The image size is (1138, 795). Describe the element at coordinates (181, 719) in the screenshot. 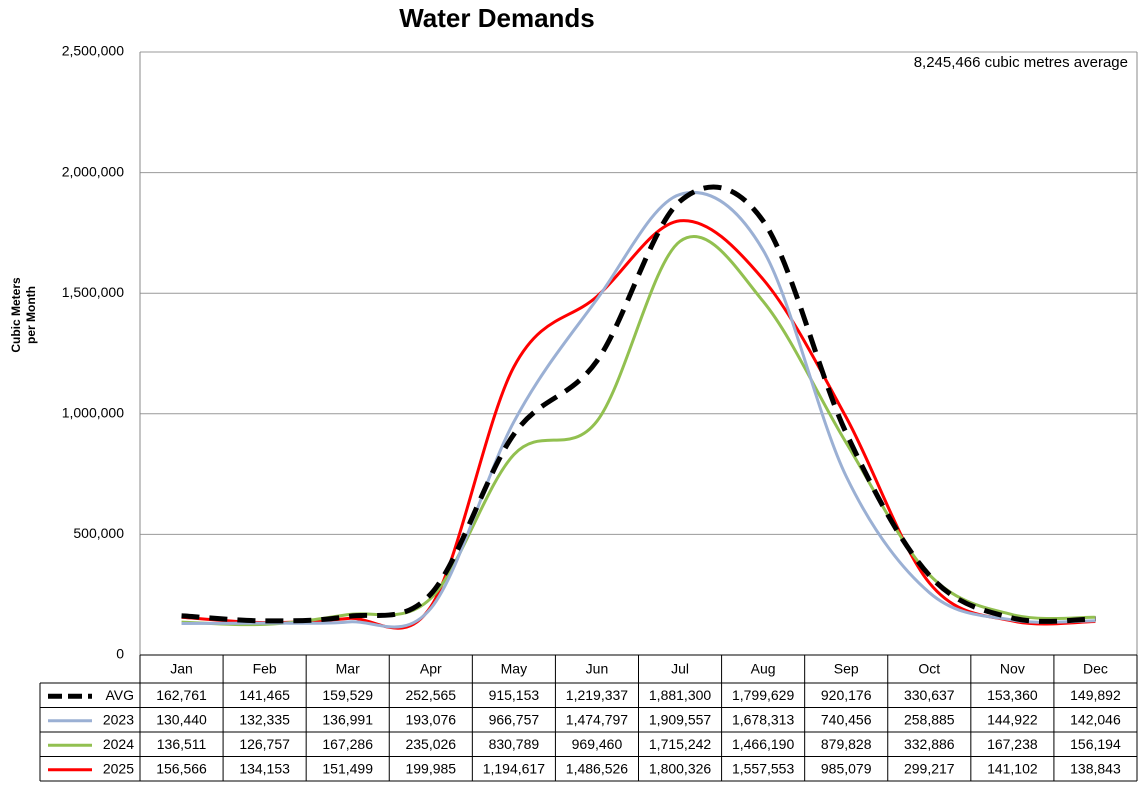

I see `table-value: 130,440` at that location.